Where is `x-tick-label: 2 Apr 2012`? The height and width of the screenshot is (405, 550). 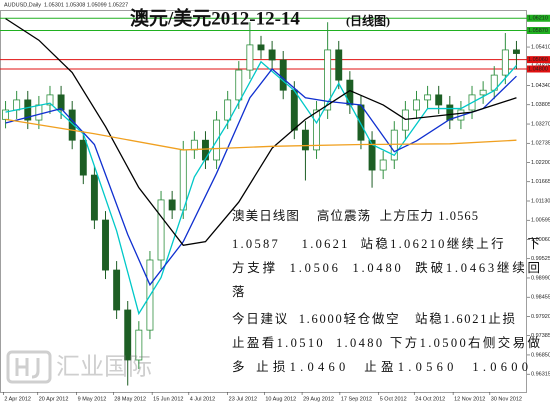 x-tick-label: 2 Apr 2012 is located at coordinates (17, 399).